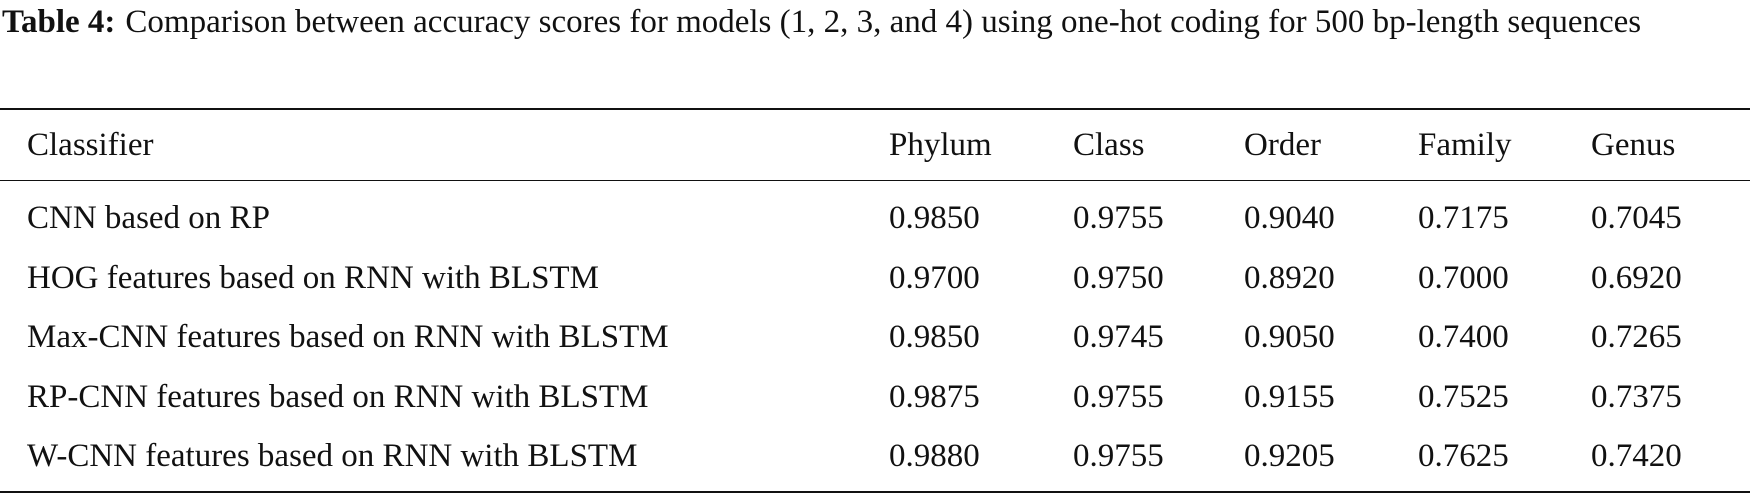  I want to click on score-cell: 0.9745, so click(1118, 337).